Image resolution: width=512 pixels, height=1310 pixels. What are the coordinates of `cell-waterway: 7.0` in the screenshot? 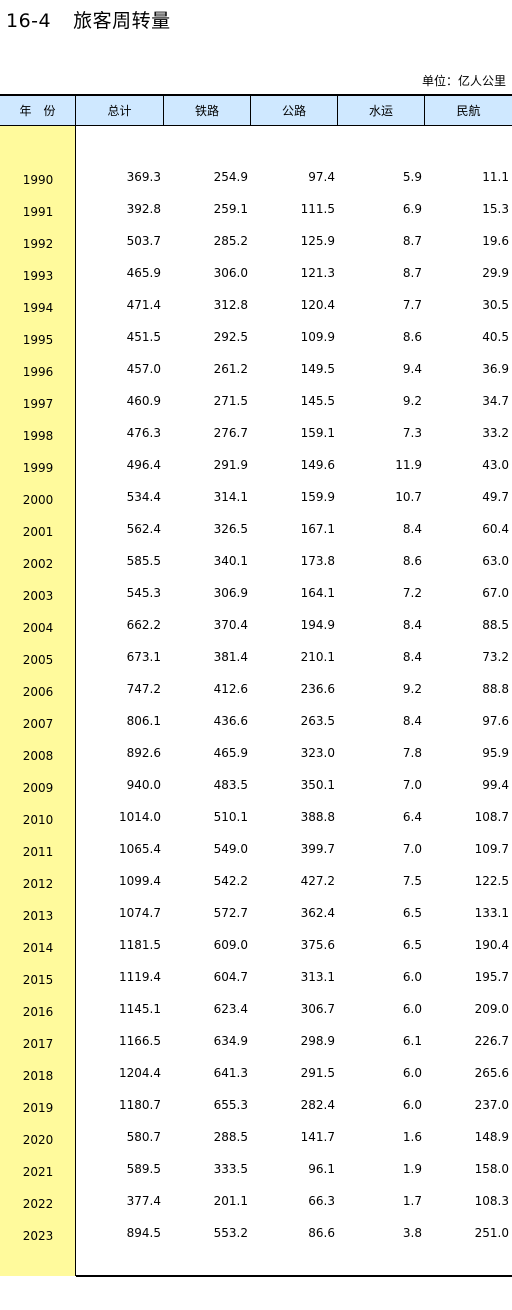 It's located at (412, 849).